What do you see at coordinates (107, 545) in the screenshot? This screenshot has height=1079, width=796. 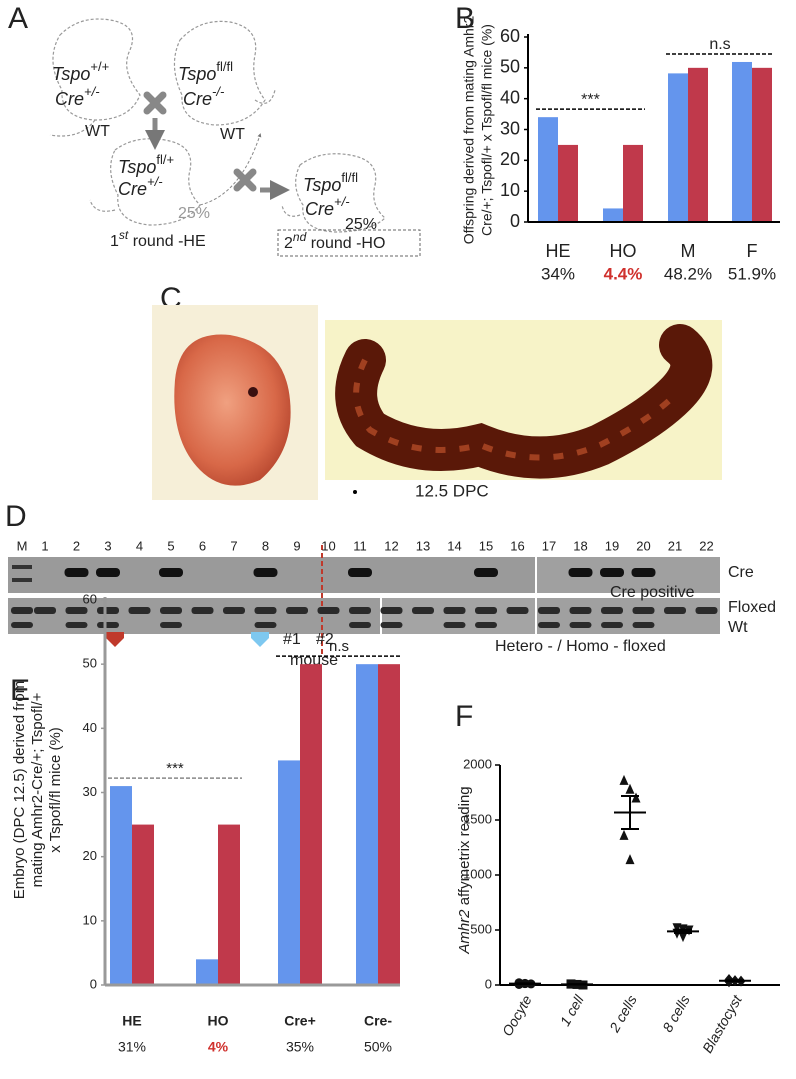 I see `lane-label: 3` at bounding box center [107, 545].